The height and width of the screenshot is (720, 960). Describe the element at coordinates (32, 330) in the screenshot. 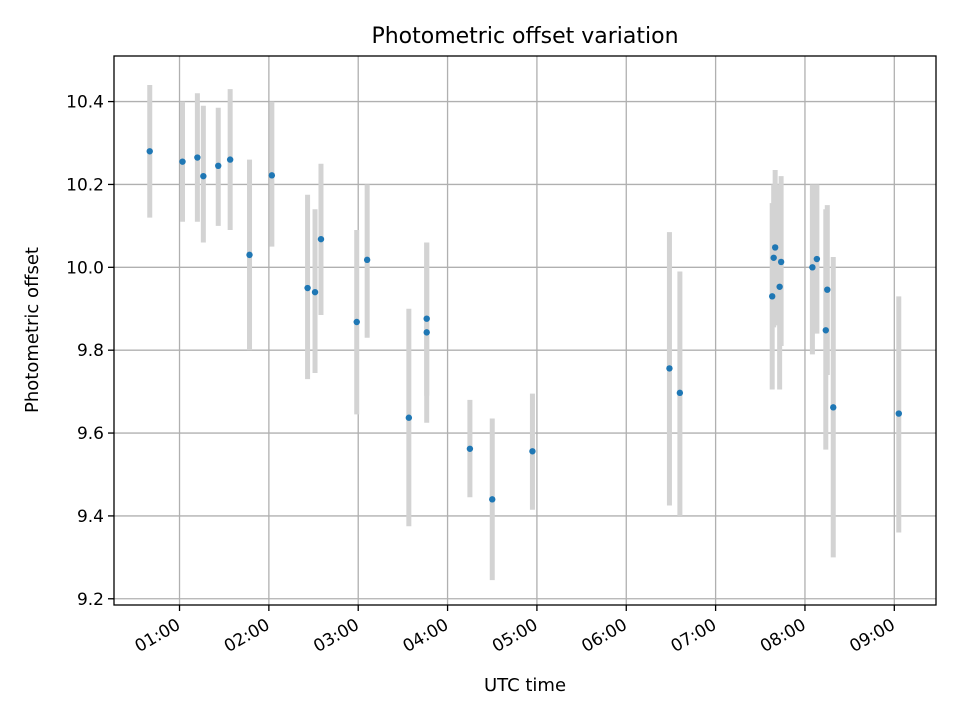

I see `y-axis-label: Photometric offset` at that location.